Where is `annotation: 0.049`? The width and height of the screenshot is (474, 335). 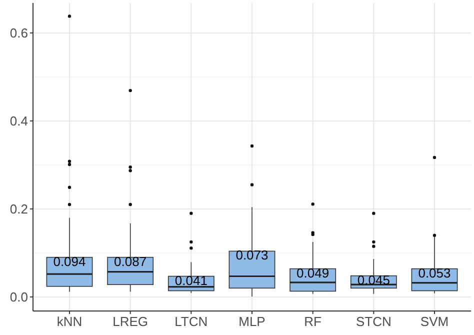 annotation: 0.049 is located at coordinates (313, 272).